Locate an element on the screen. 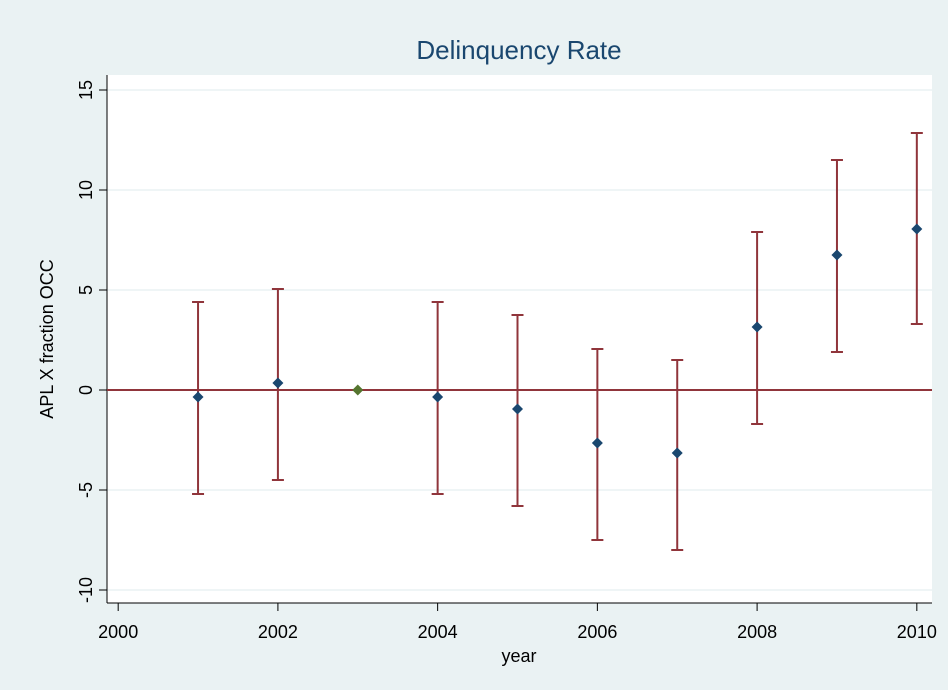 Image resolution: width=948 pixels, height=690 pixels. y-tick-label: -10 is located at coordinates (86, 590).